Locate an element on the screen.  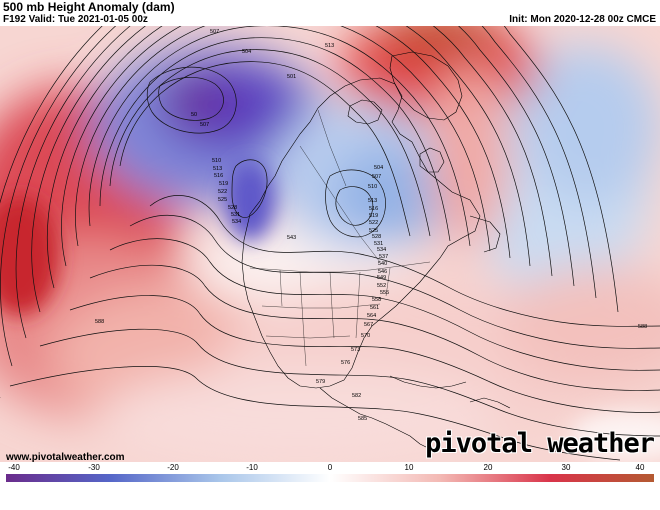
map-title: 500 mb Height Anomaly (dam) is located at coordinates (89, 7).